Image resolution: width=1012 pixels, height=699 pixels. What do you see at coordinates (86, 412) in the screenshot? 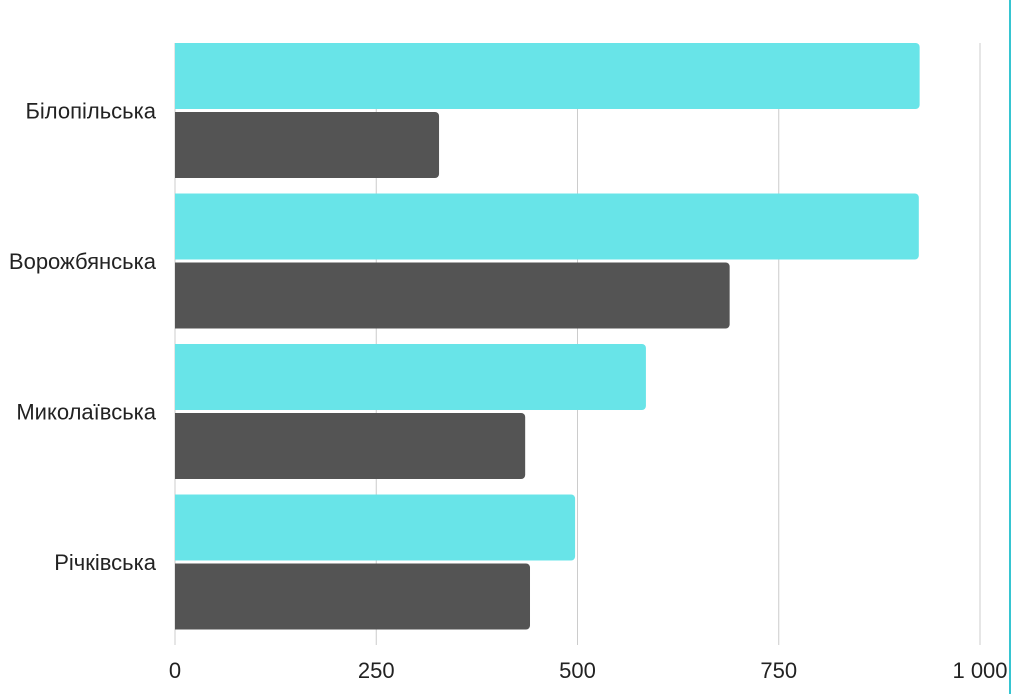
I see `category-label: Миколаївська` at bounding box center [86, 412].